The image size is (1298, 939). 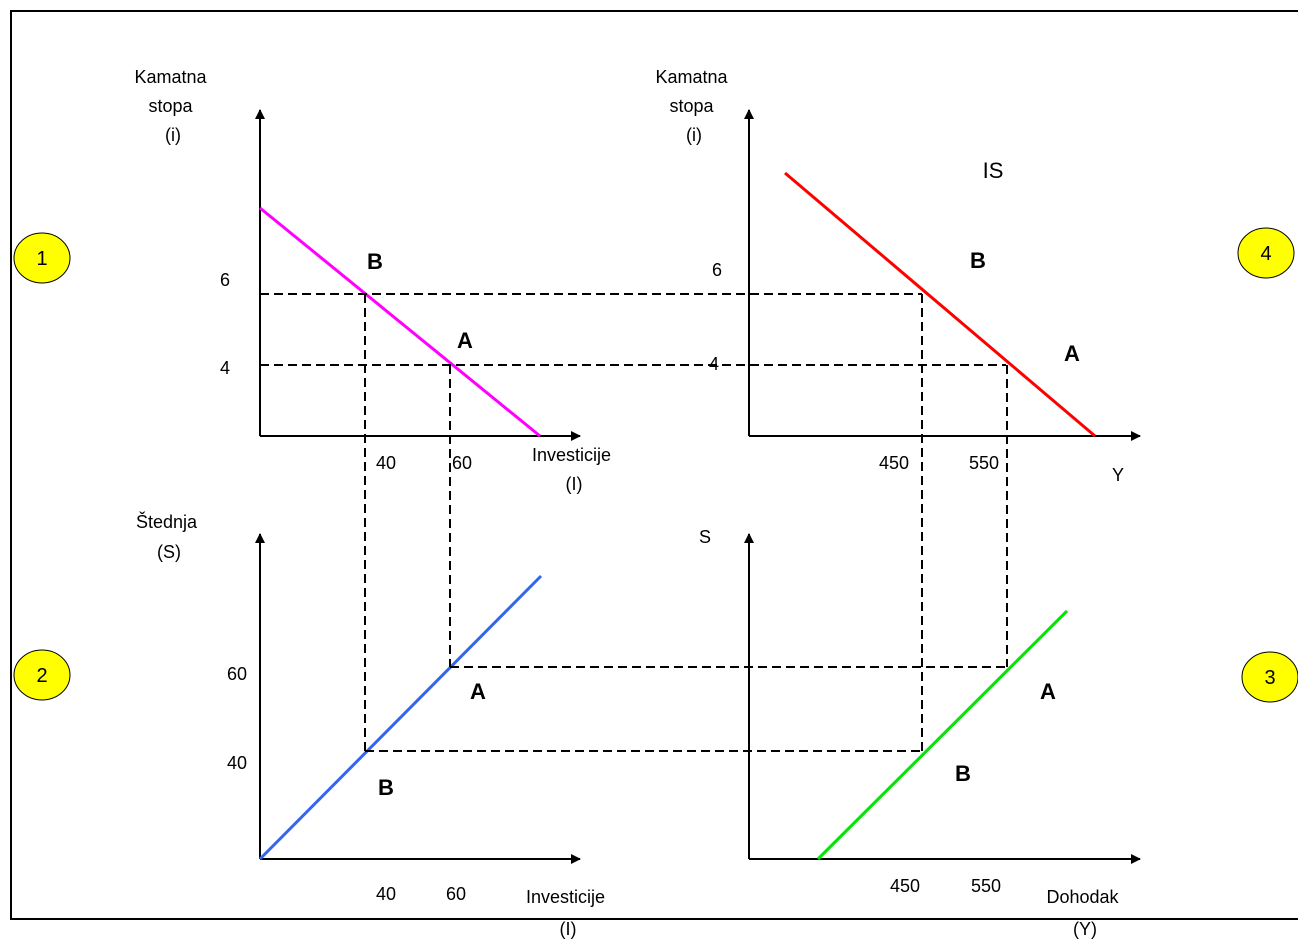 What do you see at coordinates (237, 763) in the screenshot?
I see `q2-y-tick-40: 40` at bounding box center [237, 763].